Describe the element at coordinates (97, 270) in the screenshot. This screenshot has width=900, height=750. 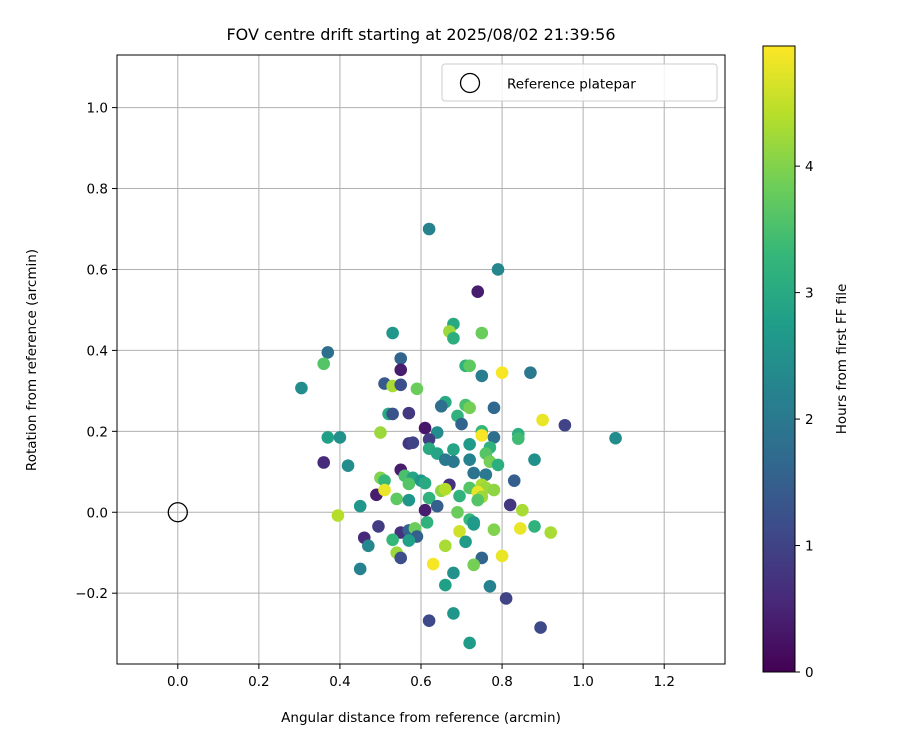
I see `y-tick-label: 0.6` at that location.